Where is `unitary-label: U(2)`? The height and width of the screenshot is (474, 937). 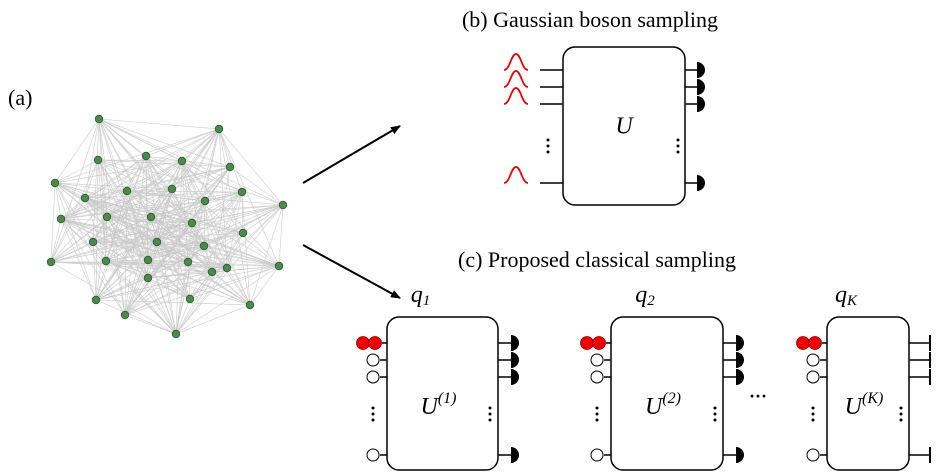 unitary-label: U(2) is located at coordinates (663, 405).